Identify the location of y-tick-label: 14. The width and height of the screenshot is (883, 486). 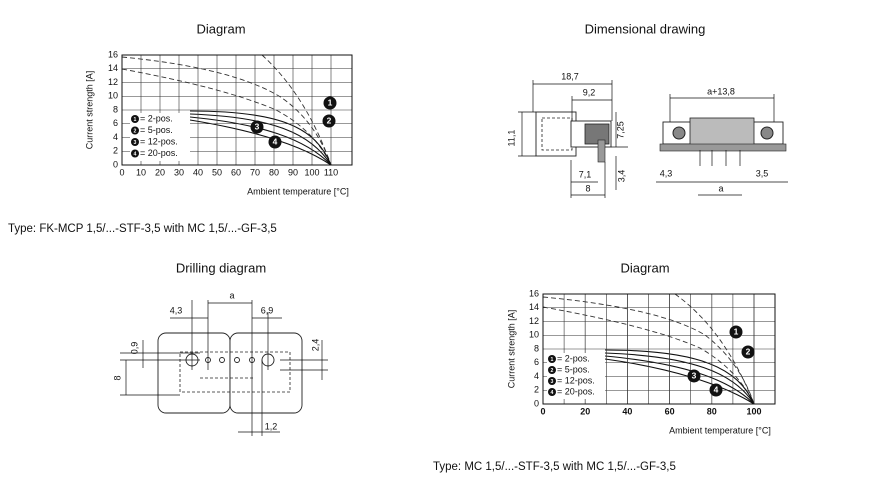
(534, 307).